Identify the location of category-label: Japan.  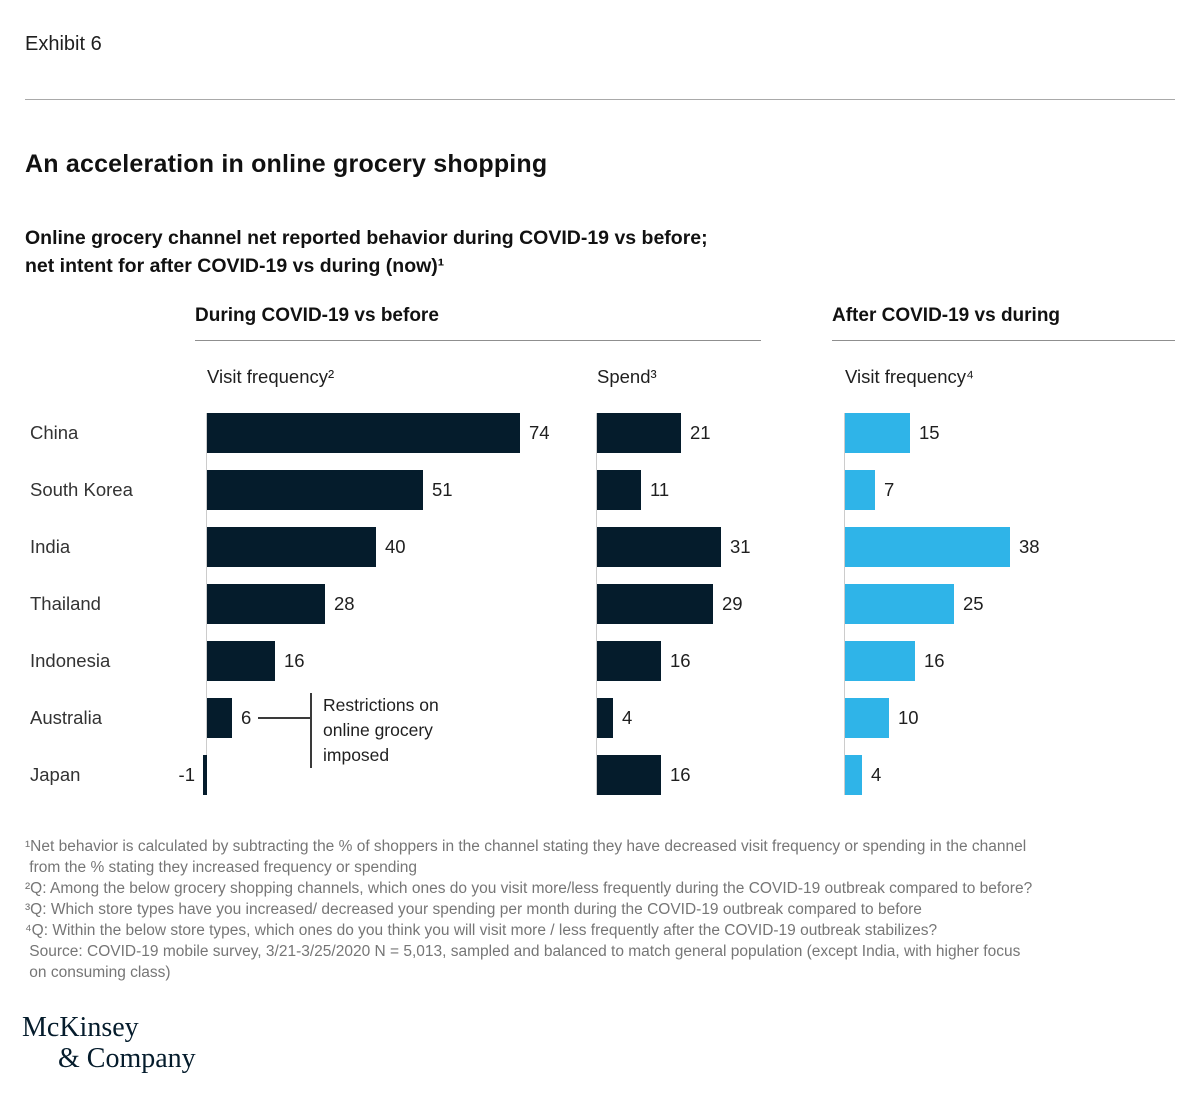
(55, 774).